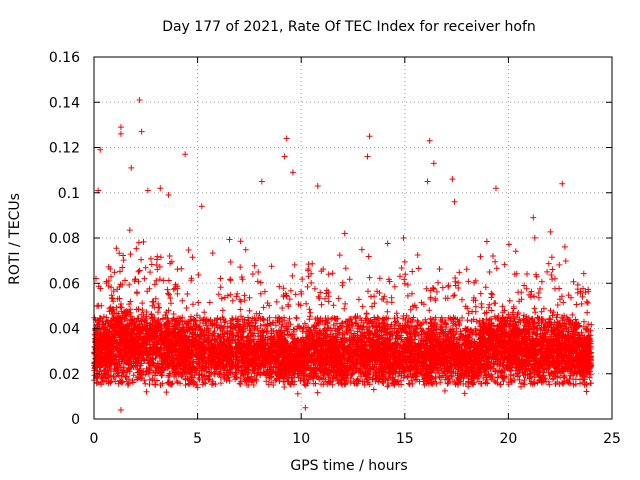 Image resolution: width=640 pixels, height=480 pixels. What do you see at coordinates (405, 439) in the screenshot?
I see `x-tick-label: 15` at bounding box center [405, 439].